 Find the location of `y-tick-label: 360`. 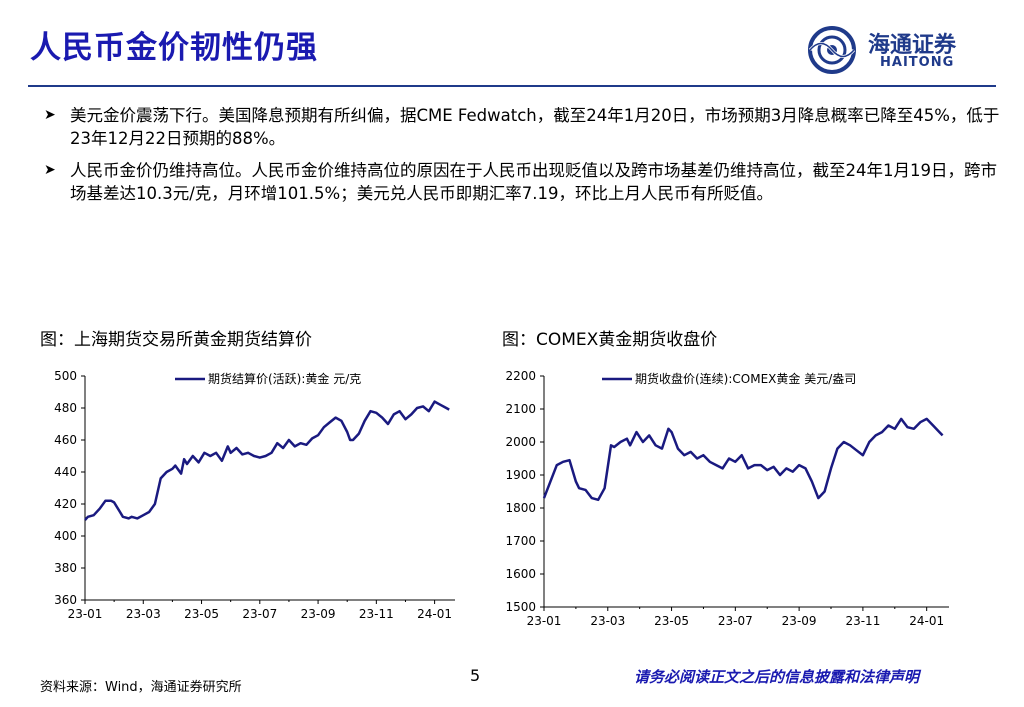

y-tick-label: 360 is located at coordinates (65, 600).